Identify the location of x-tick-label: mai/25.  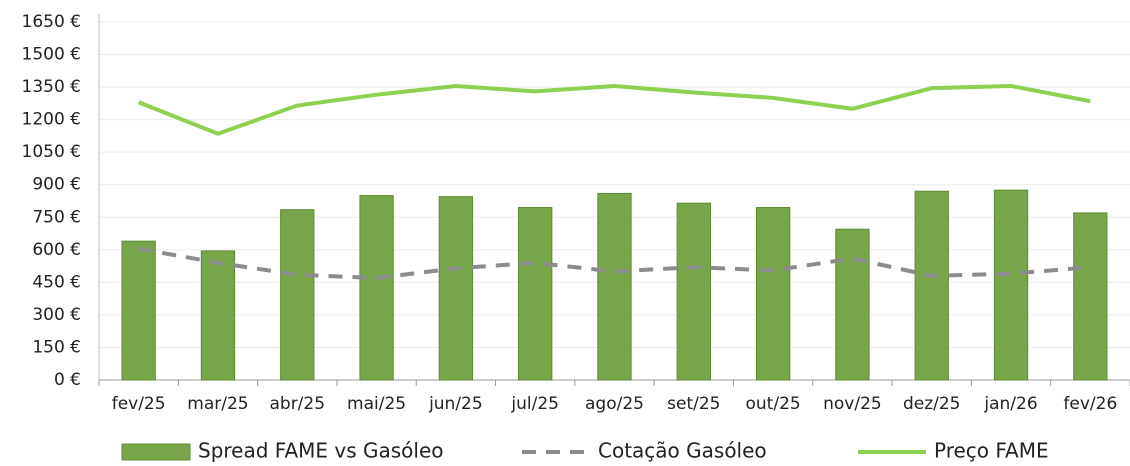
(376, 404).